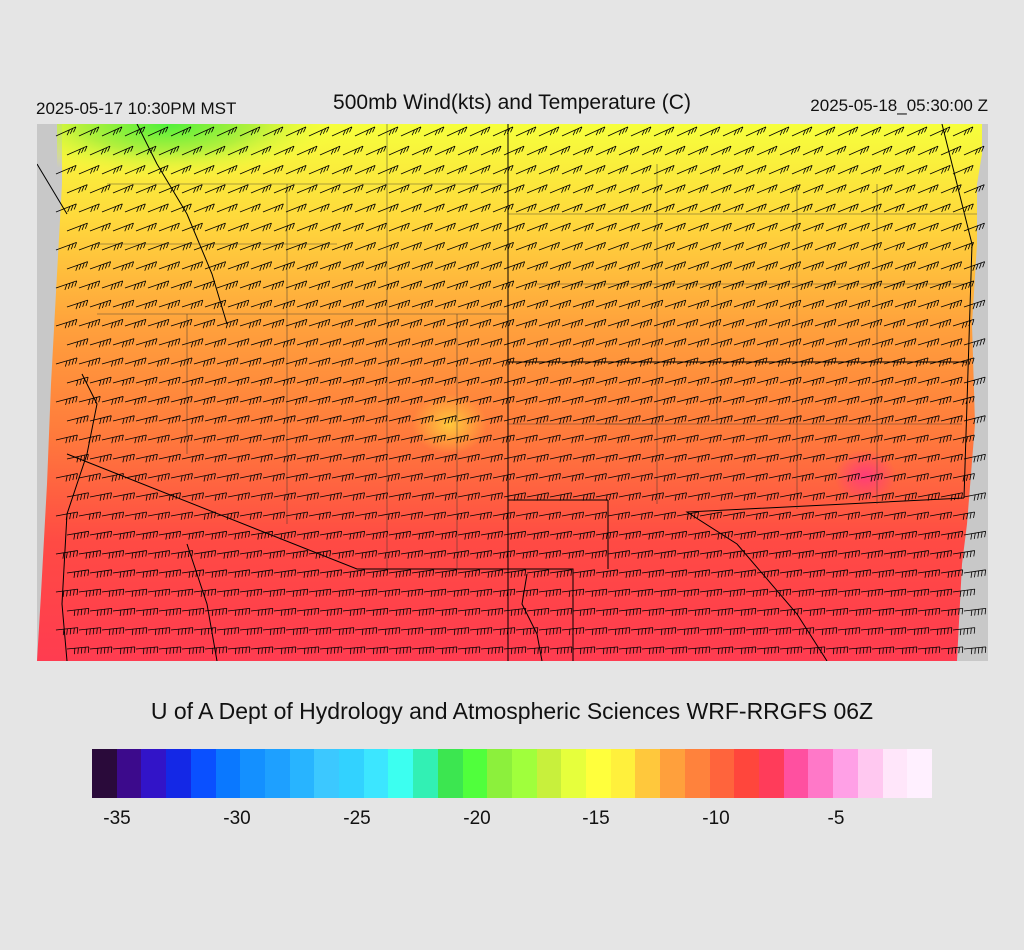 The height and width of the screenshot is (950, 1024). I want to click on temperature-colorbar, so click(512, 773).